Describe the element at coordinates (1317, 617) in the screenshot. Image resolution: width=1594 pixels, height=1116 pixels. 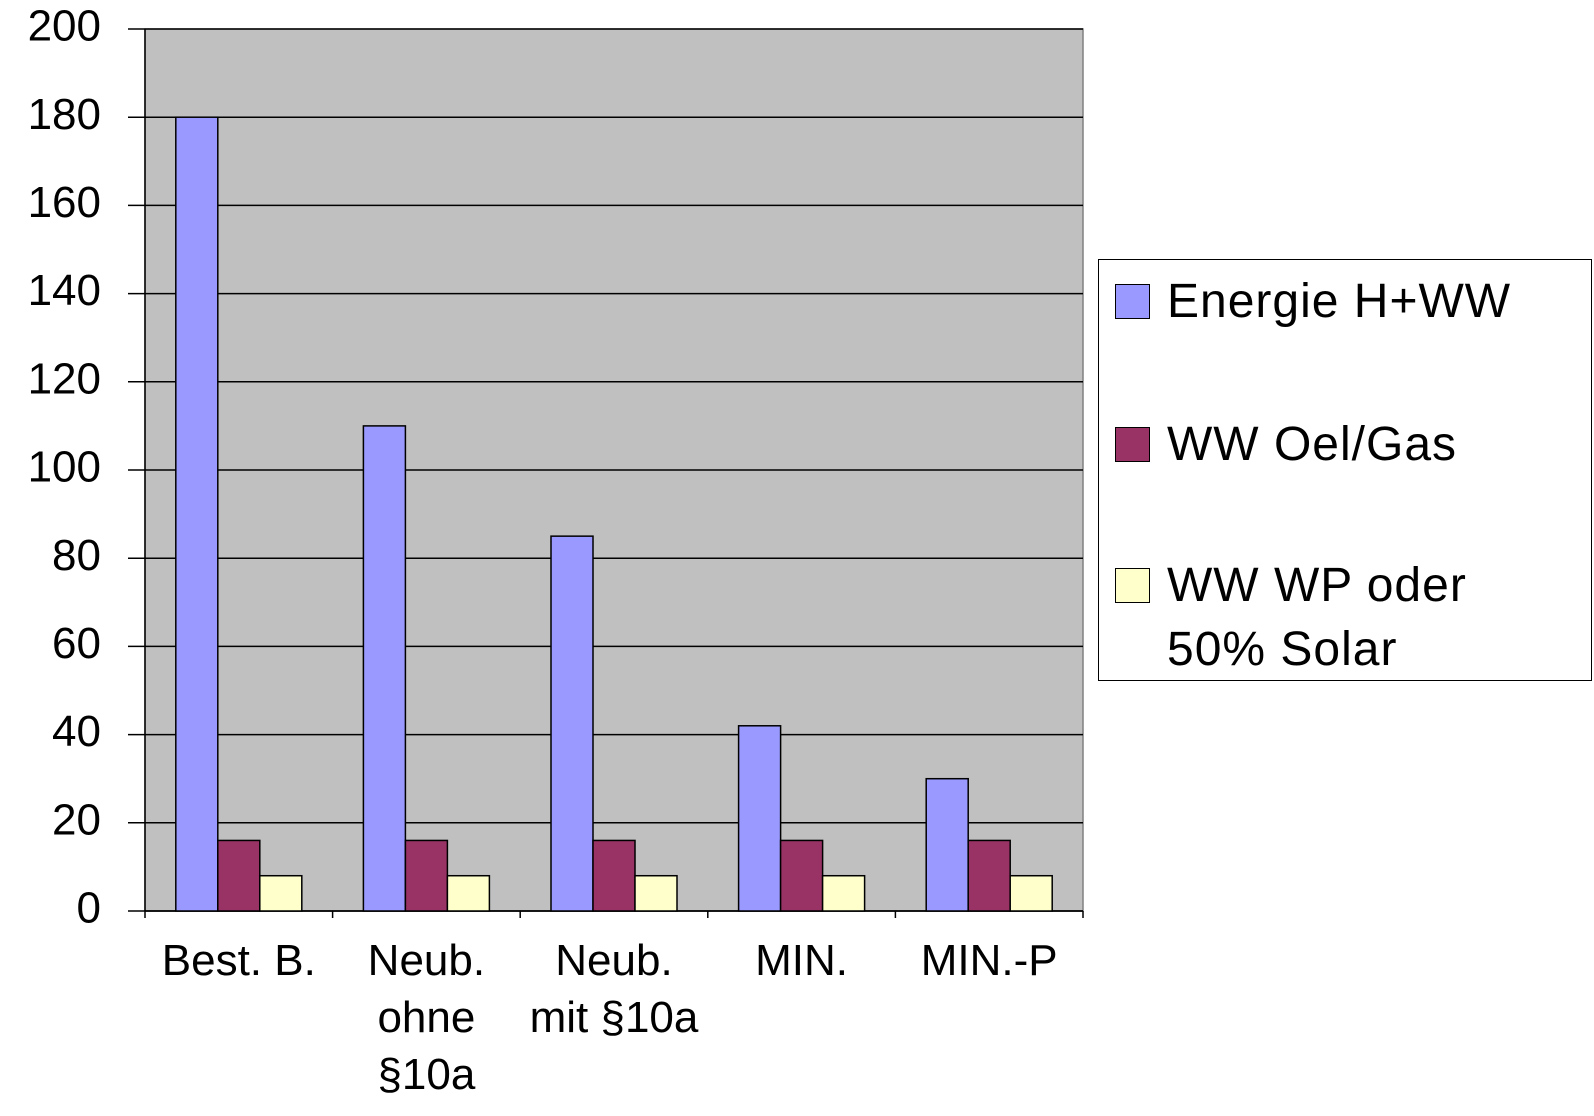
I see `legend-label: WW WP oder 50% Solar` at that location.